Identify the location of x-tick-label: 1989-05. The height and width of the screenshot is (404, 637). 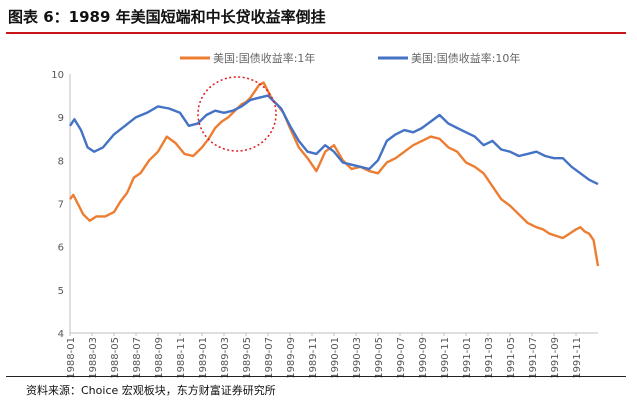
(247, 358).